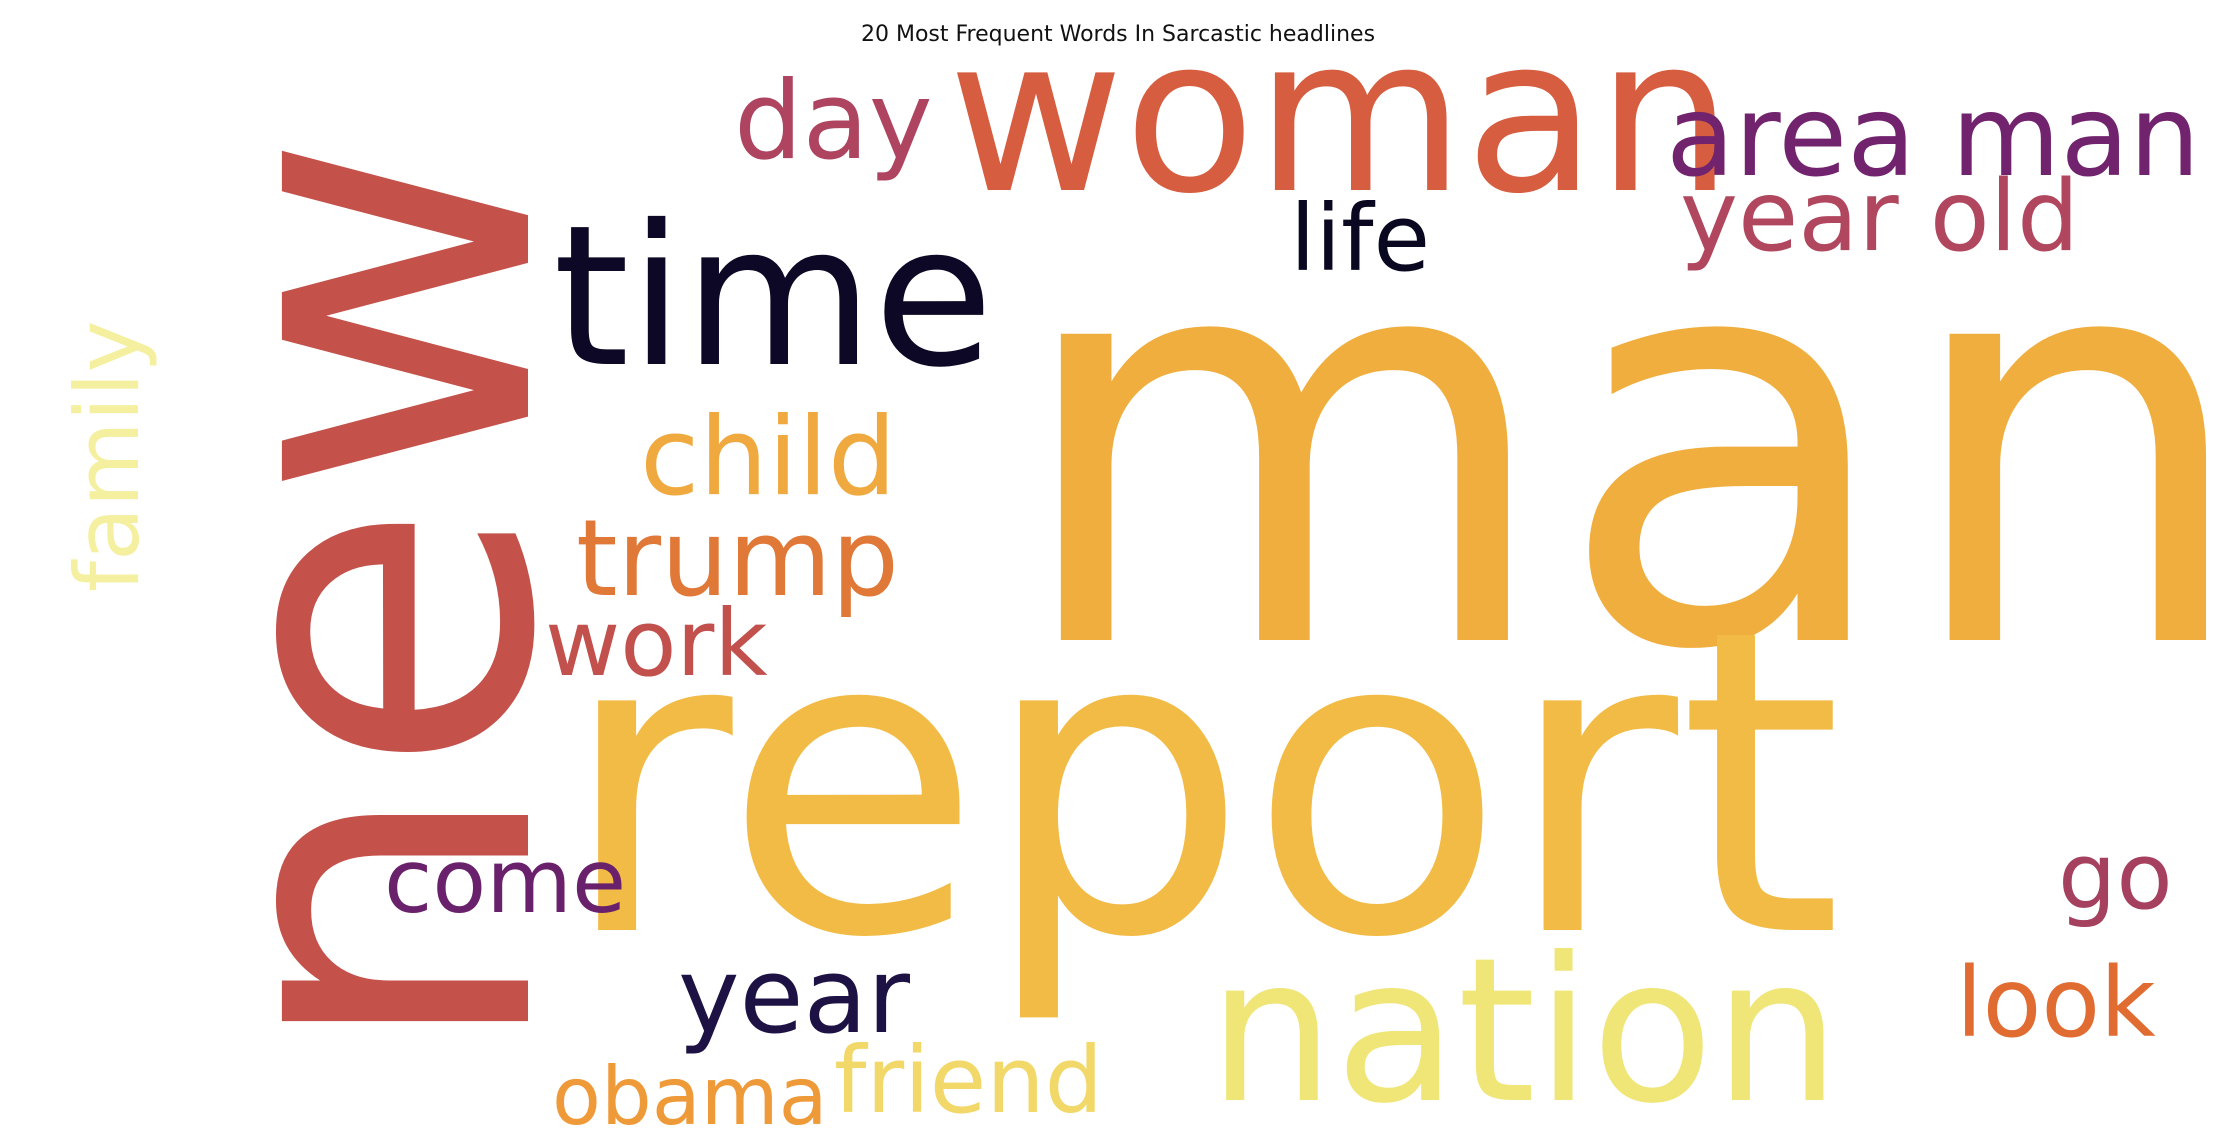 The image size is (2236, 1146). Describe the element at coordinates (773, 296) in the screenshot. I see `word-time: time` at that location.